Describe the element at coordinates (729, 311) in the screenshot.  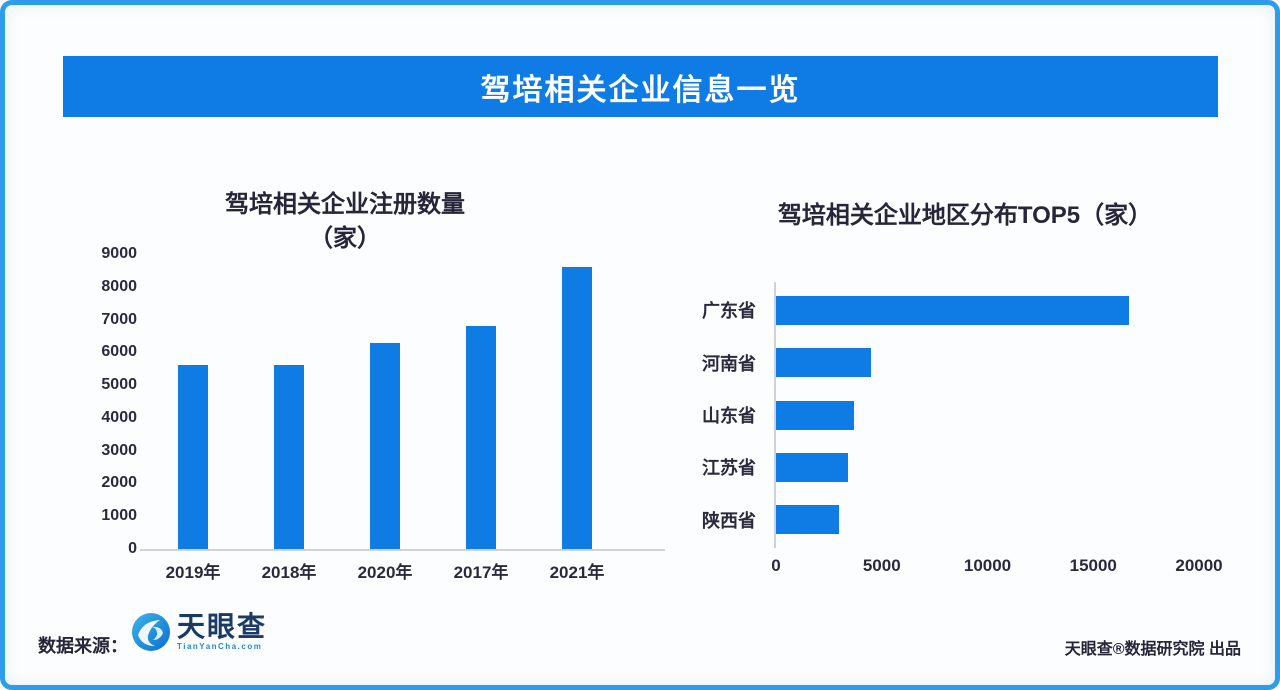
I see `region-label-广东省: 广东省` at that location.